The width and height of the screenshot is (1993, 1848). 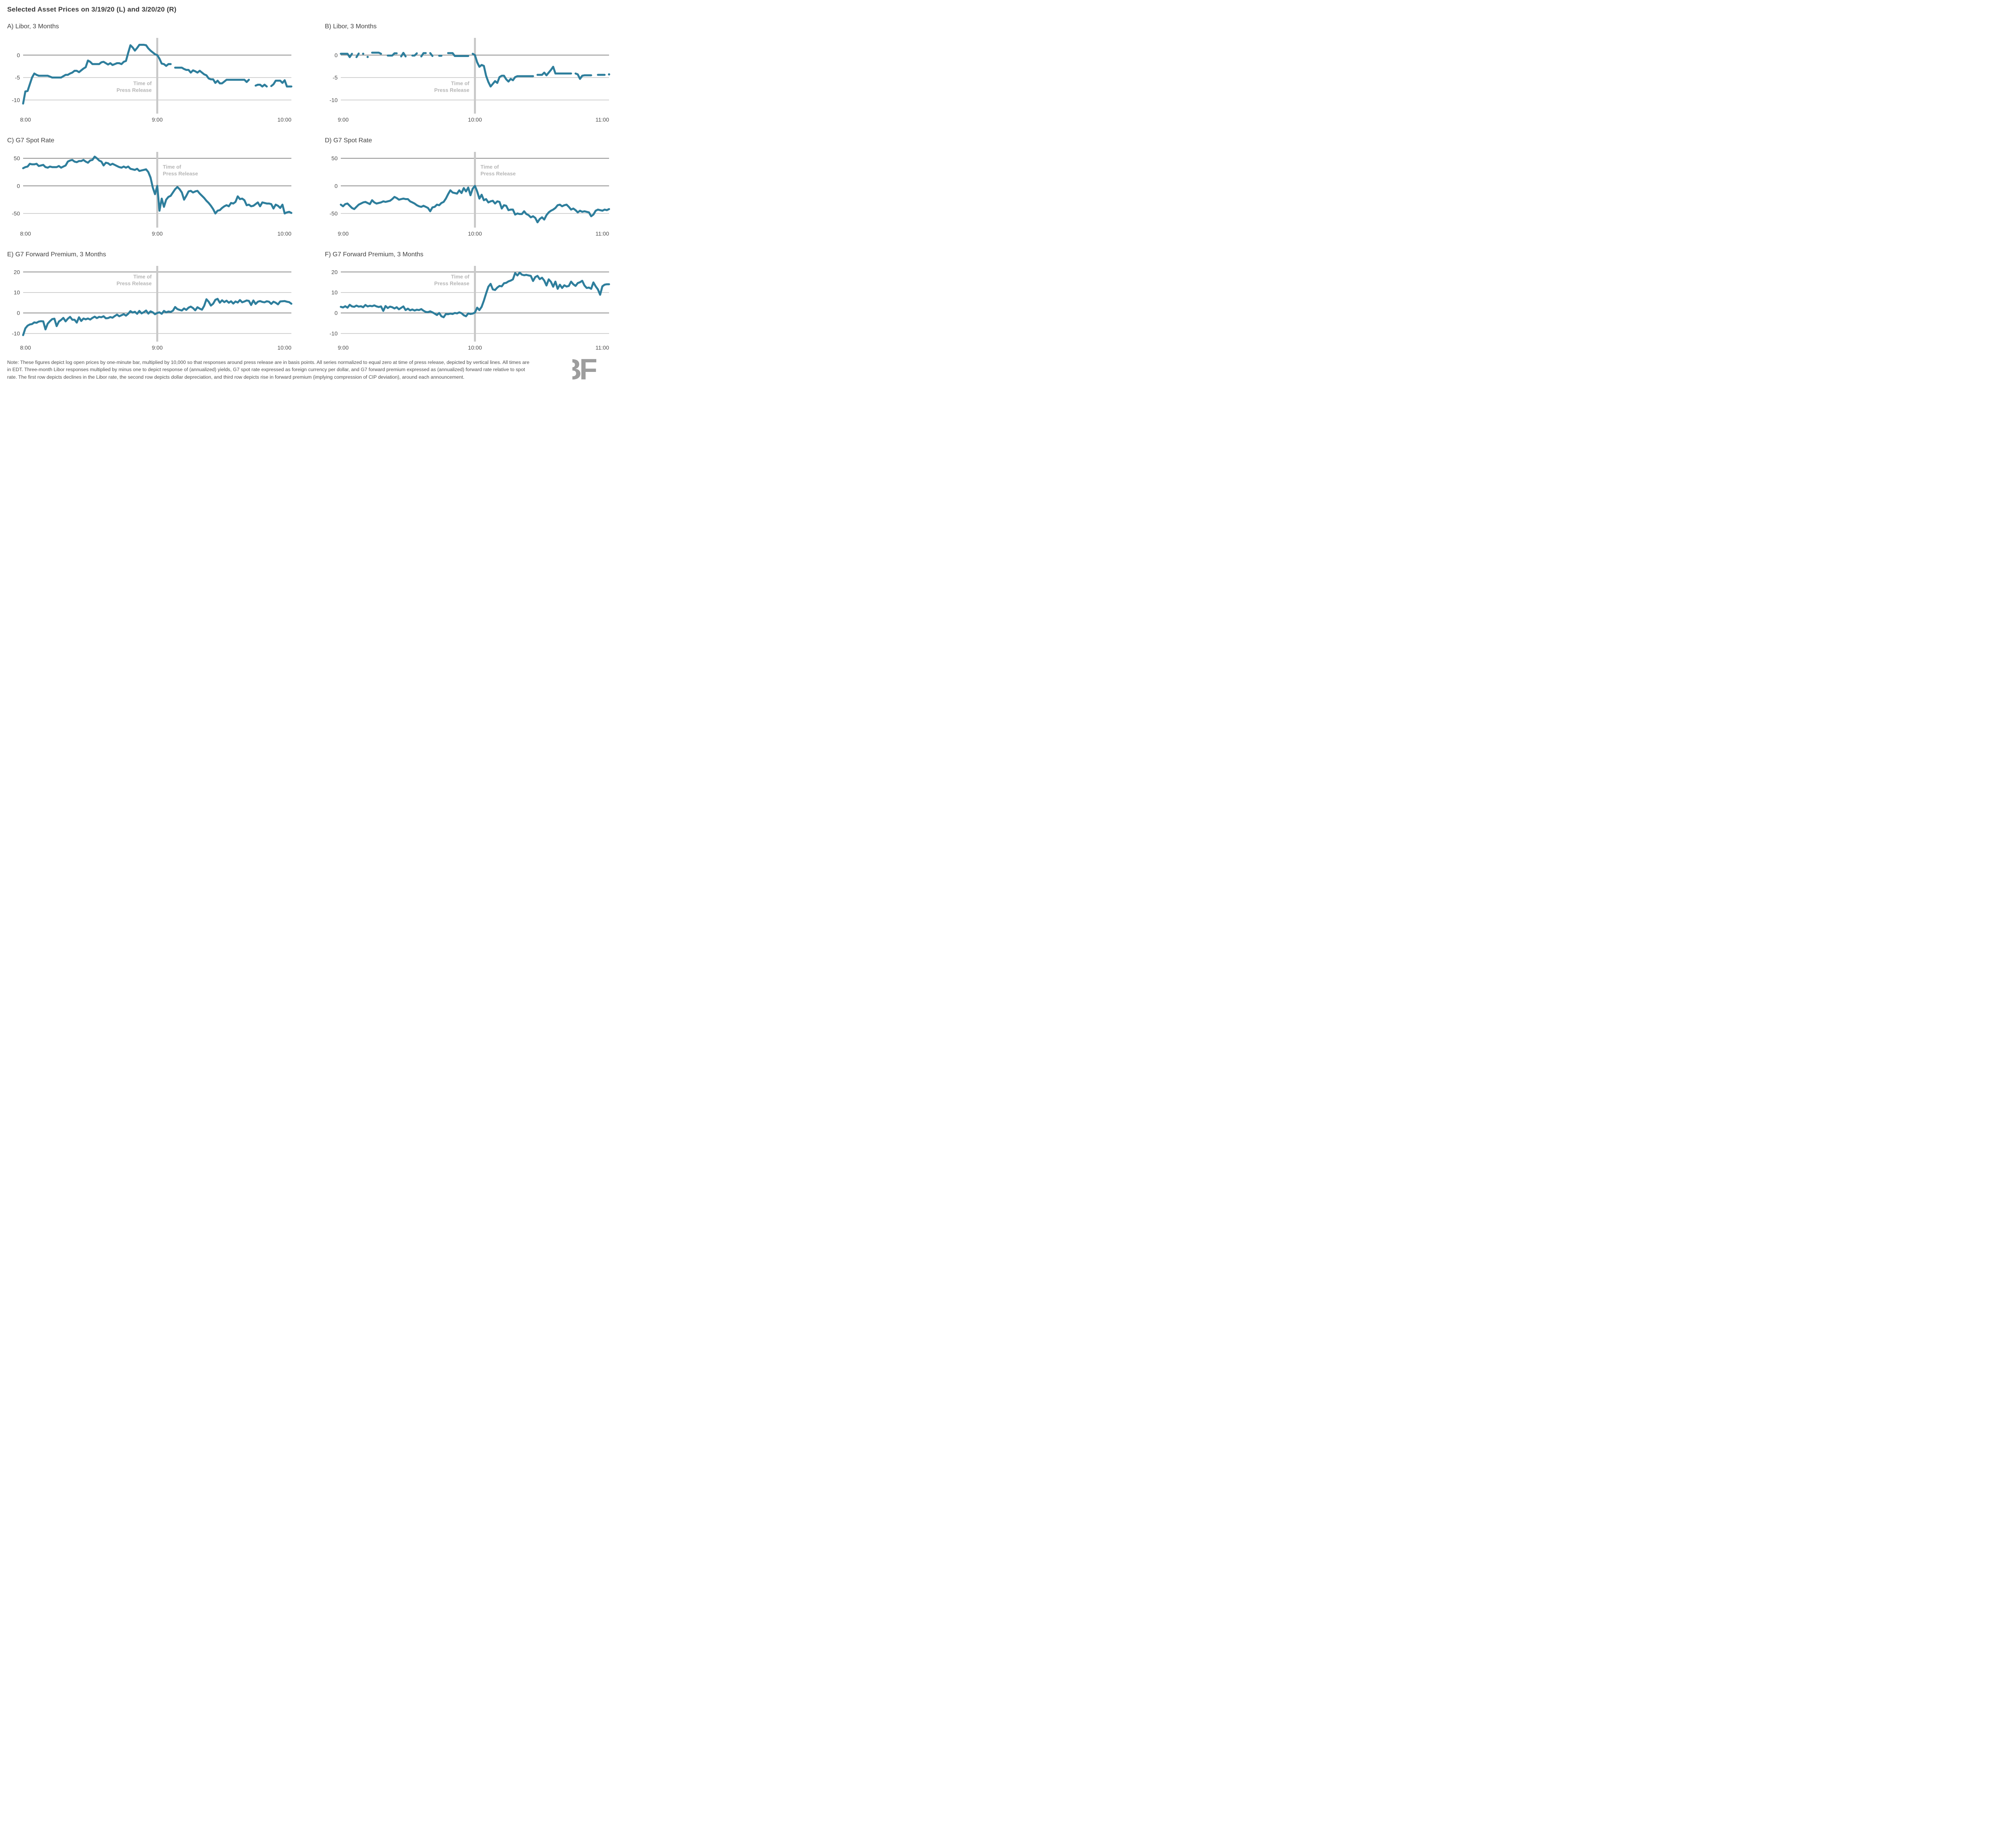 What do you see at coordinates (31, 140) in the screenshot?
I see `panel-c-title: C) G7 Spot Rate` at bounding box center [31, 140].